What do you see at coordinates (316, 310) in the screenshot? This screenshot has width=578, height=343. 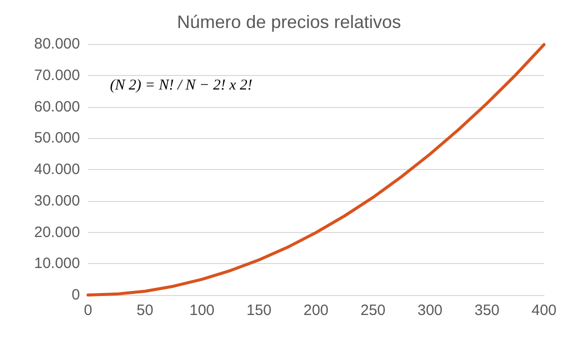 I see `x-tick-label: 200` at bounding box center [316, 310].